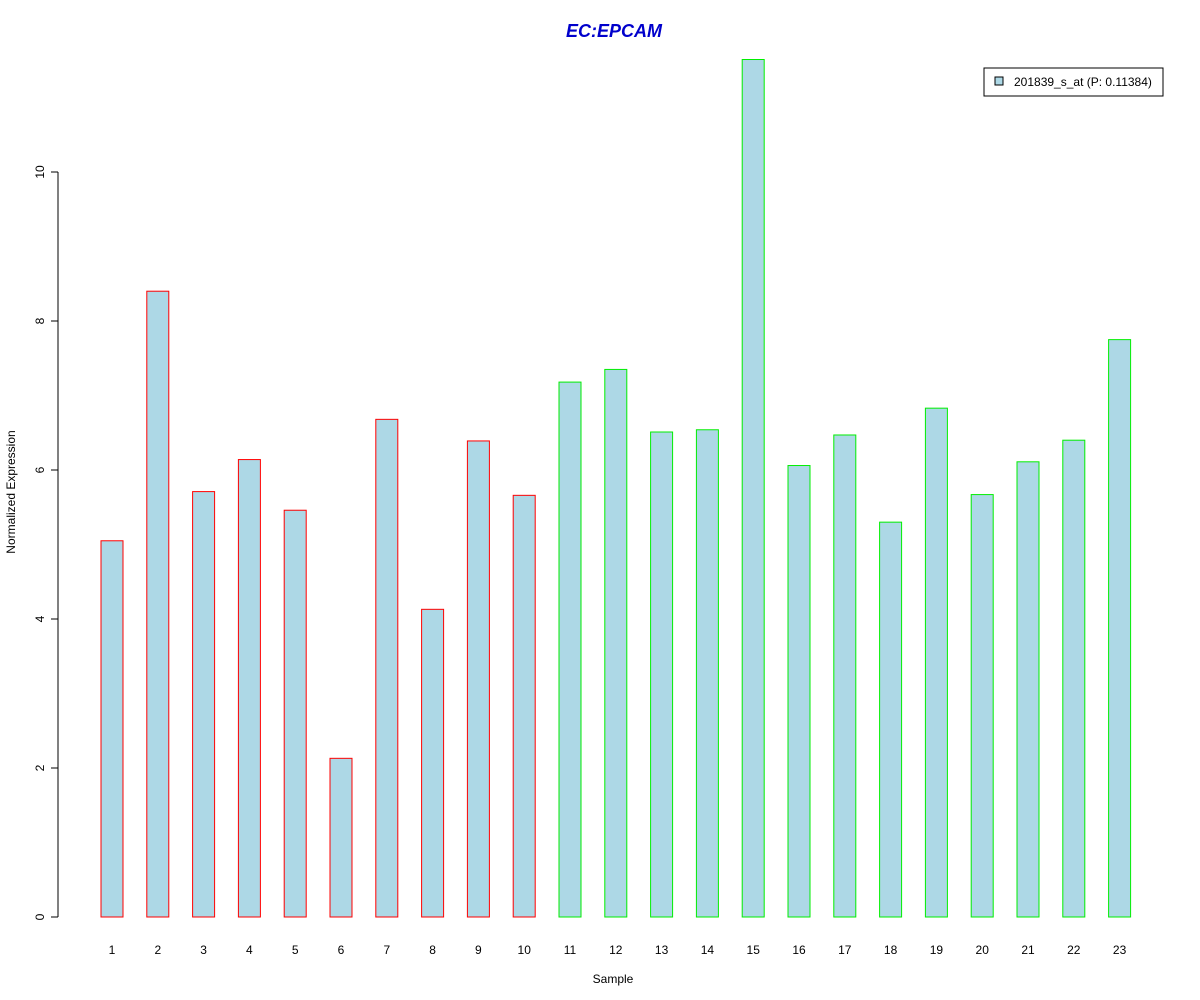 The width and height of the screenshot is (1200, 1000). What do you see at coordinates (203, 950) in the screenshot?
I see `x-axis-tick-label: 3` at bounding box center [203, 950].